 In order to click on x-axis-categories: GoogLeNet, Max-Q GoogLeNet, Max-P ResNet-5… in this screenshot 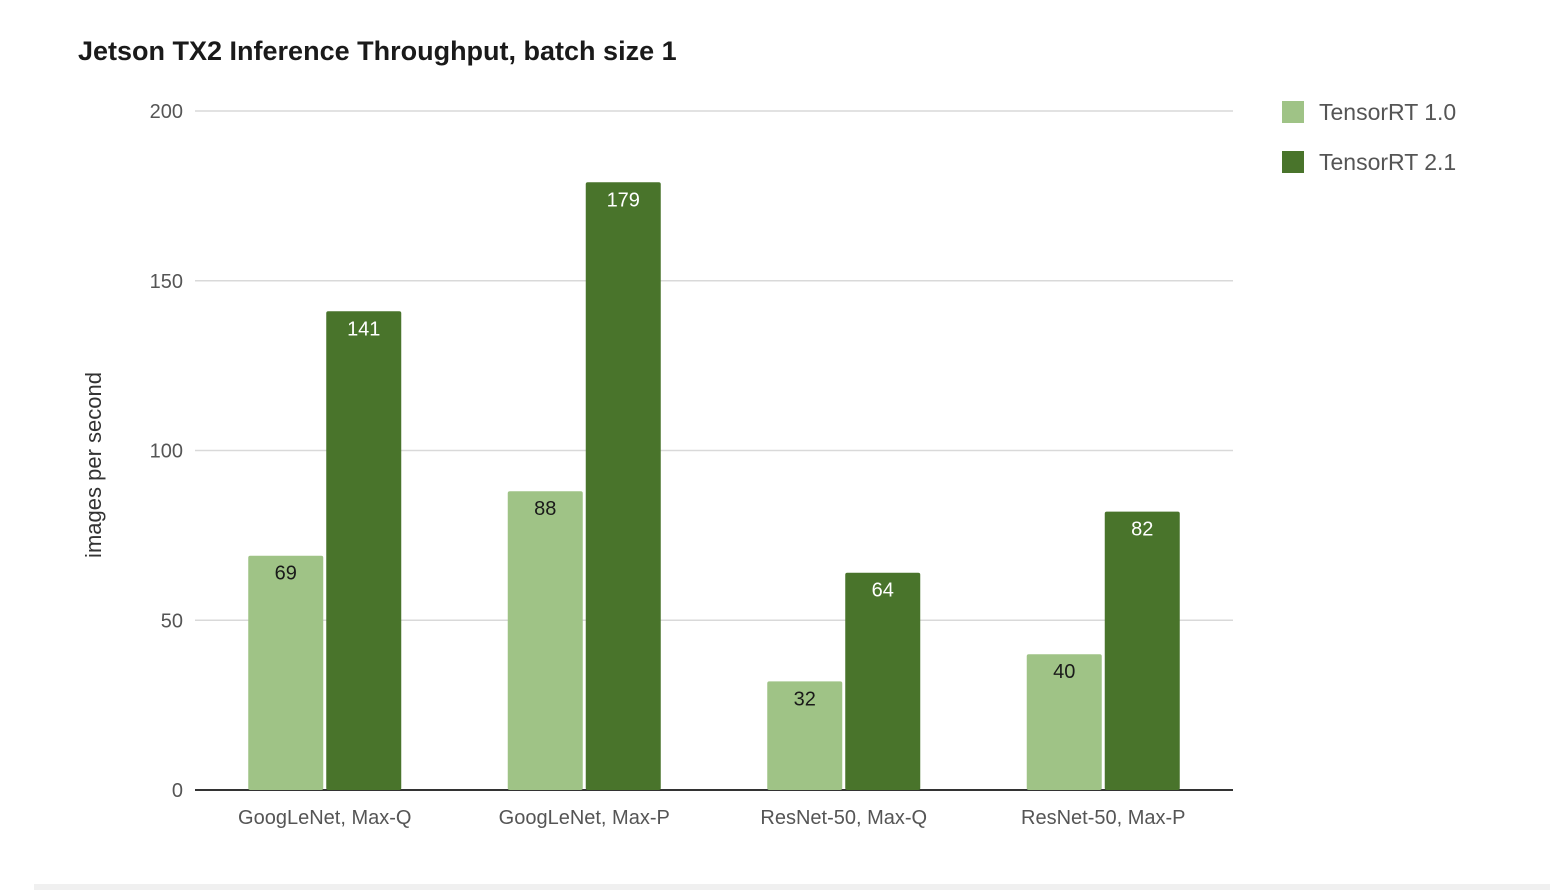, I will do `click(711, 818)`.